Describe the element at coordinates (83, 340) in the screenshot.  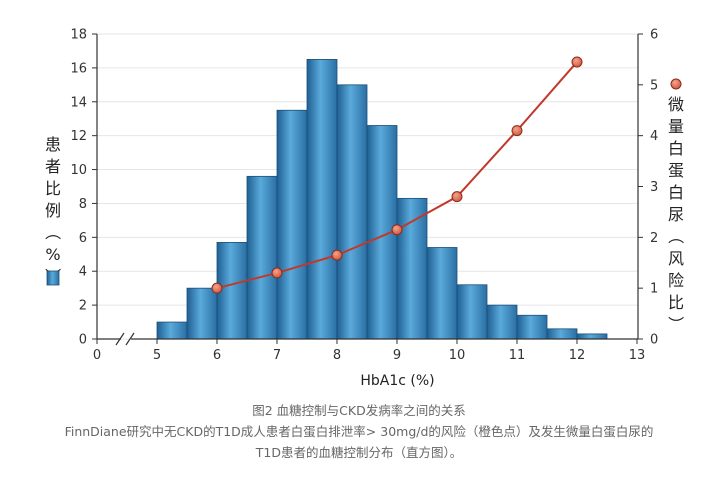
I see `y-tick-label: 0` at that location.